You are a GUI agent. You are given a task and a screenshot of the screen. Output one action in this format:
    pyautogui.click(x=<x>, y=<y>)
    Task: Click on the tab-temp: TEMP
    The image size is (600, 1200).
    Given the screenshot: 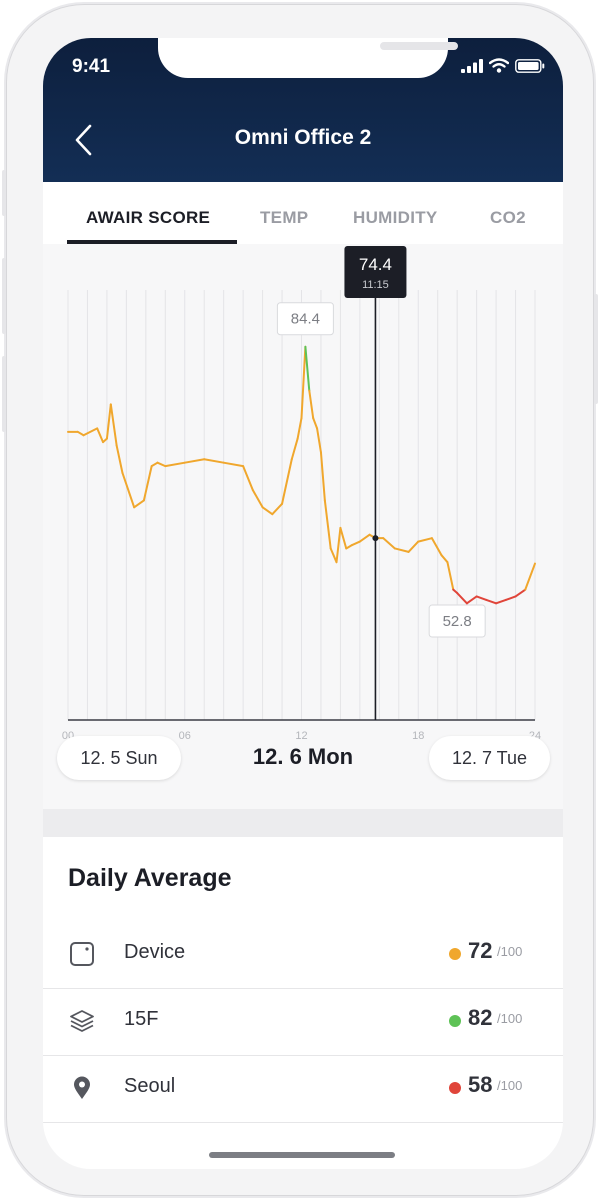 What is the action you would take?
    pyautogui.click(x=284, y=217)
    